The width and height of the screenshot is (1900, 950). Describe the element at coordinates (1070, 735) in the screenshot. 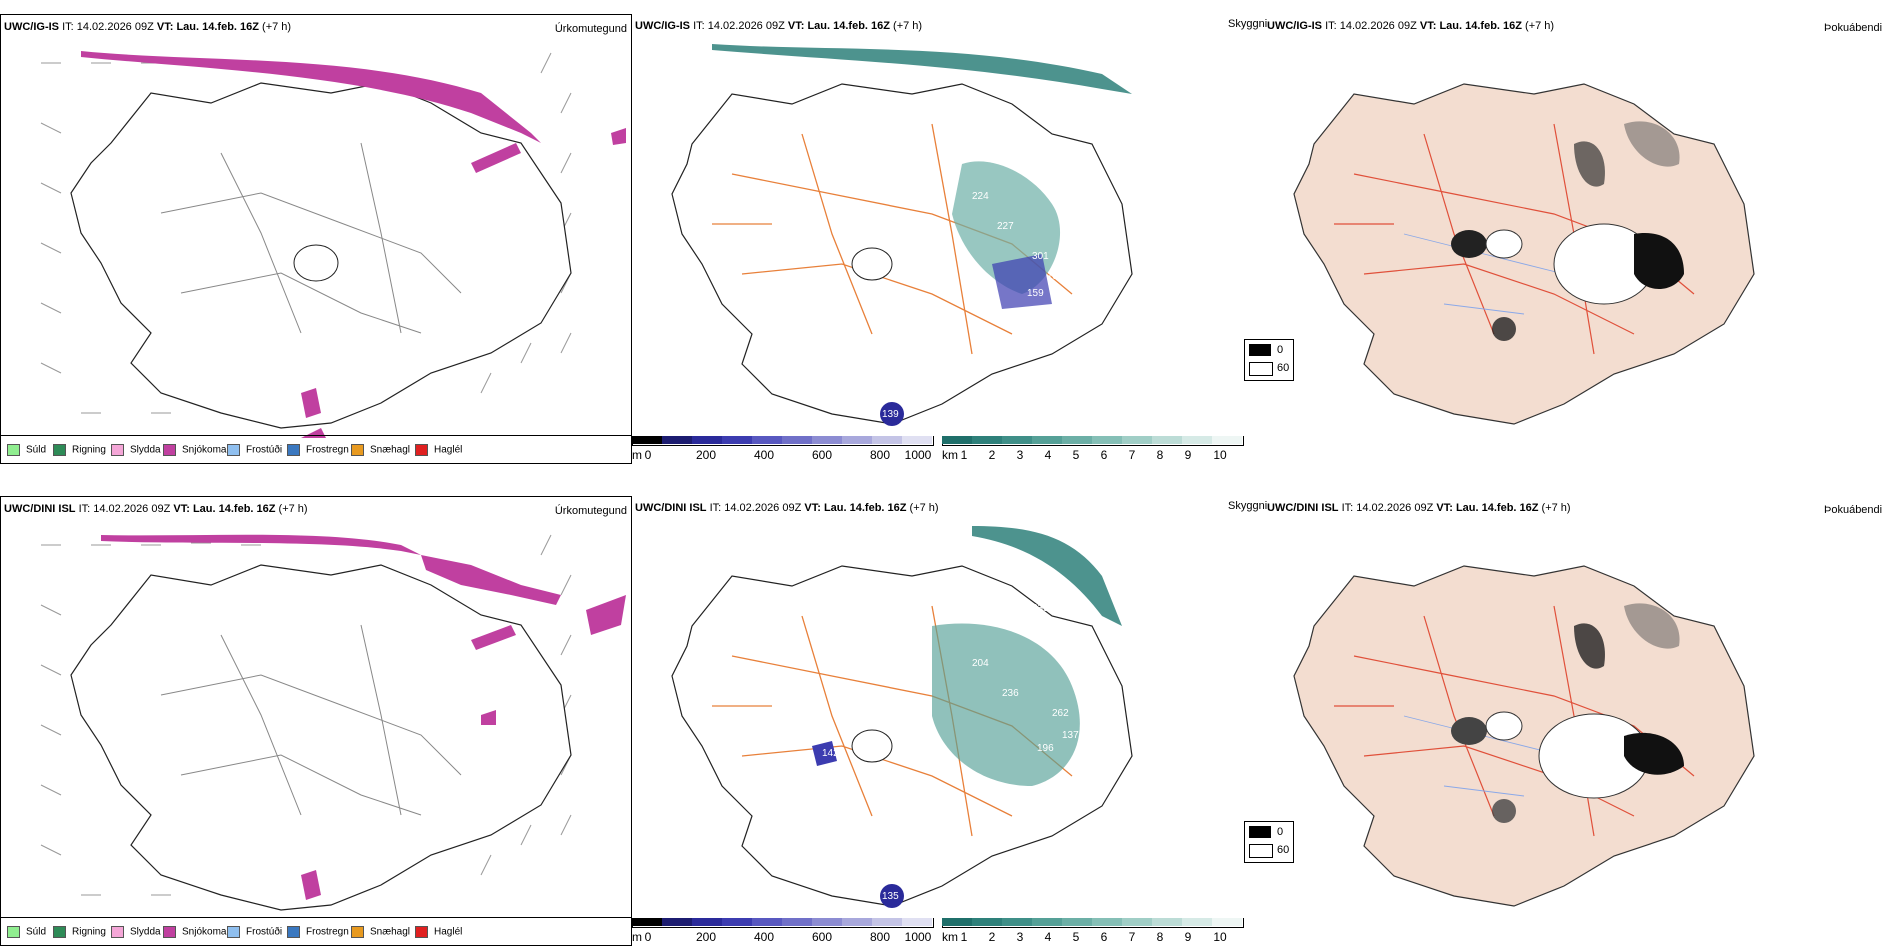

I see `cloud-label: 137` at that location.